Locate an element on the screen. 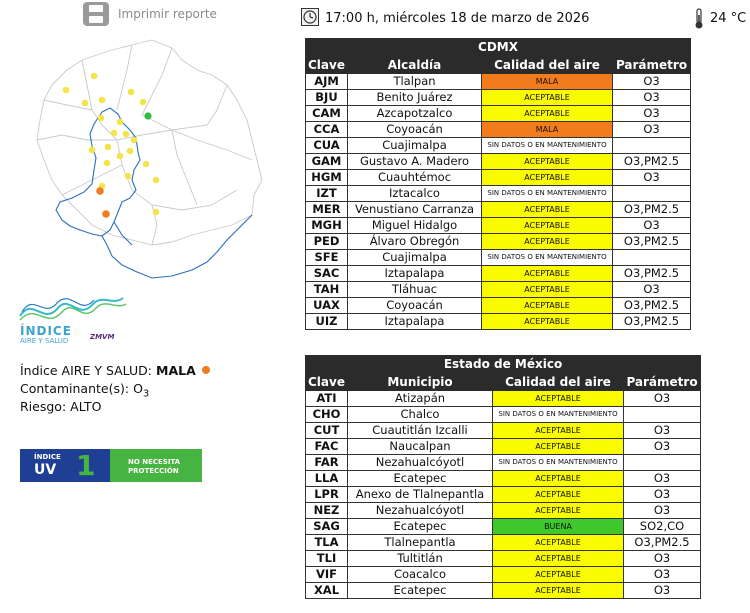  station-code: UAX is located at coordinates (326, 305).